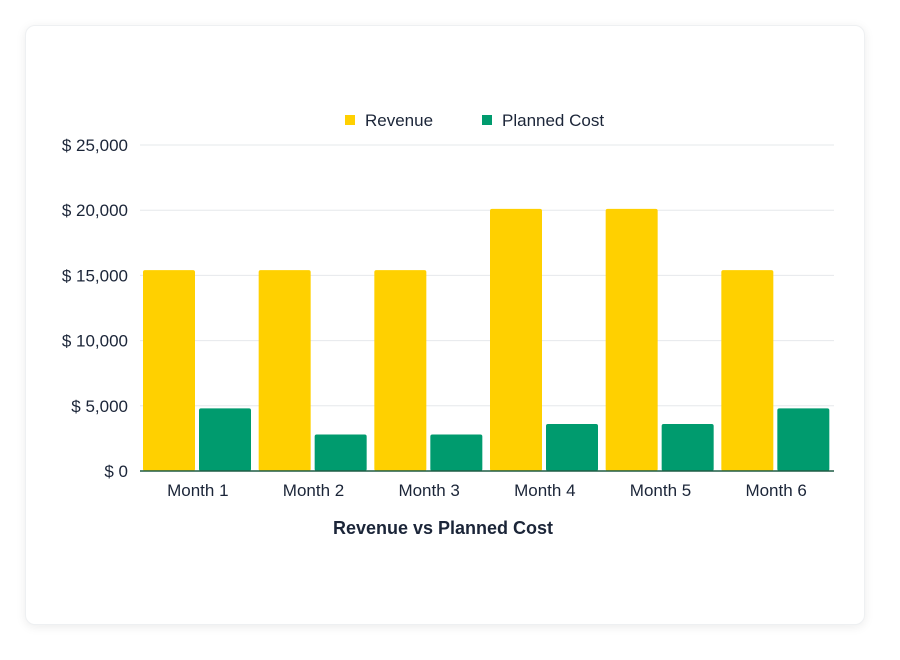 This screenshot has height=660, width=900. Describe the element at coordinates (428, 490) in the screenshot. I see `x-tick-label: Month 3` at that location.